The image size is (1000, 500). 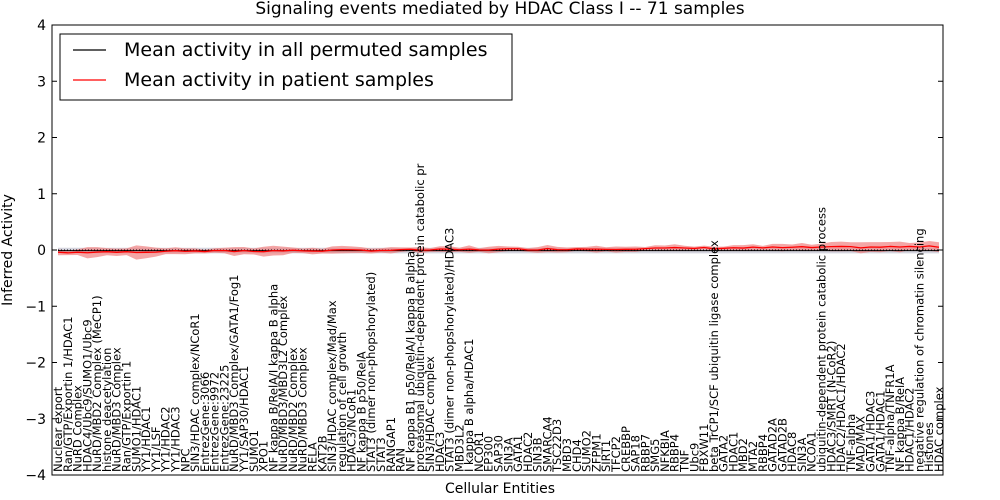 I want to click on x-axis-label: Cellular Entities, so click(x=500, y=489).